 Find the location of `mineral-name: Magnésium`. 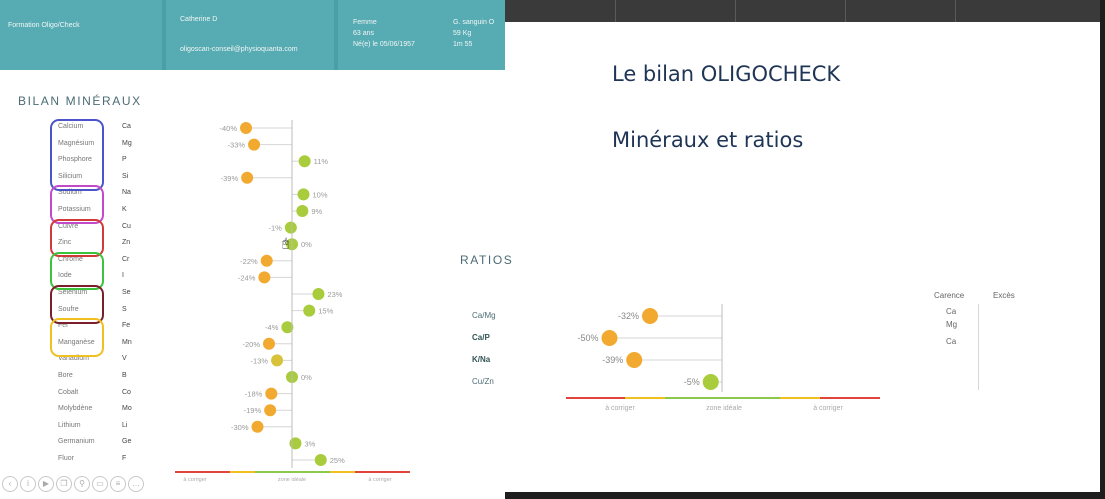

mineral-name: Magnésium is located at coordinates (76, 143).